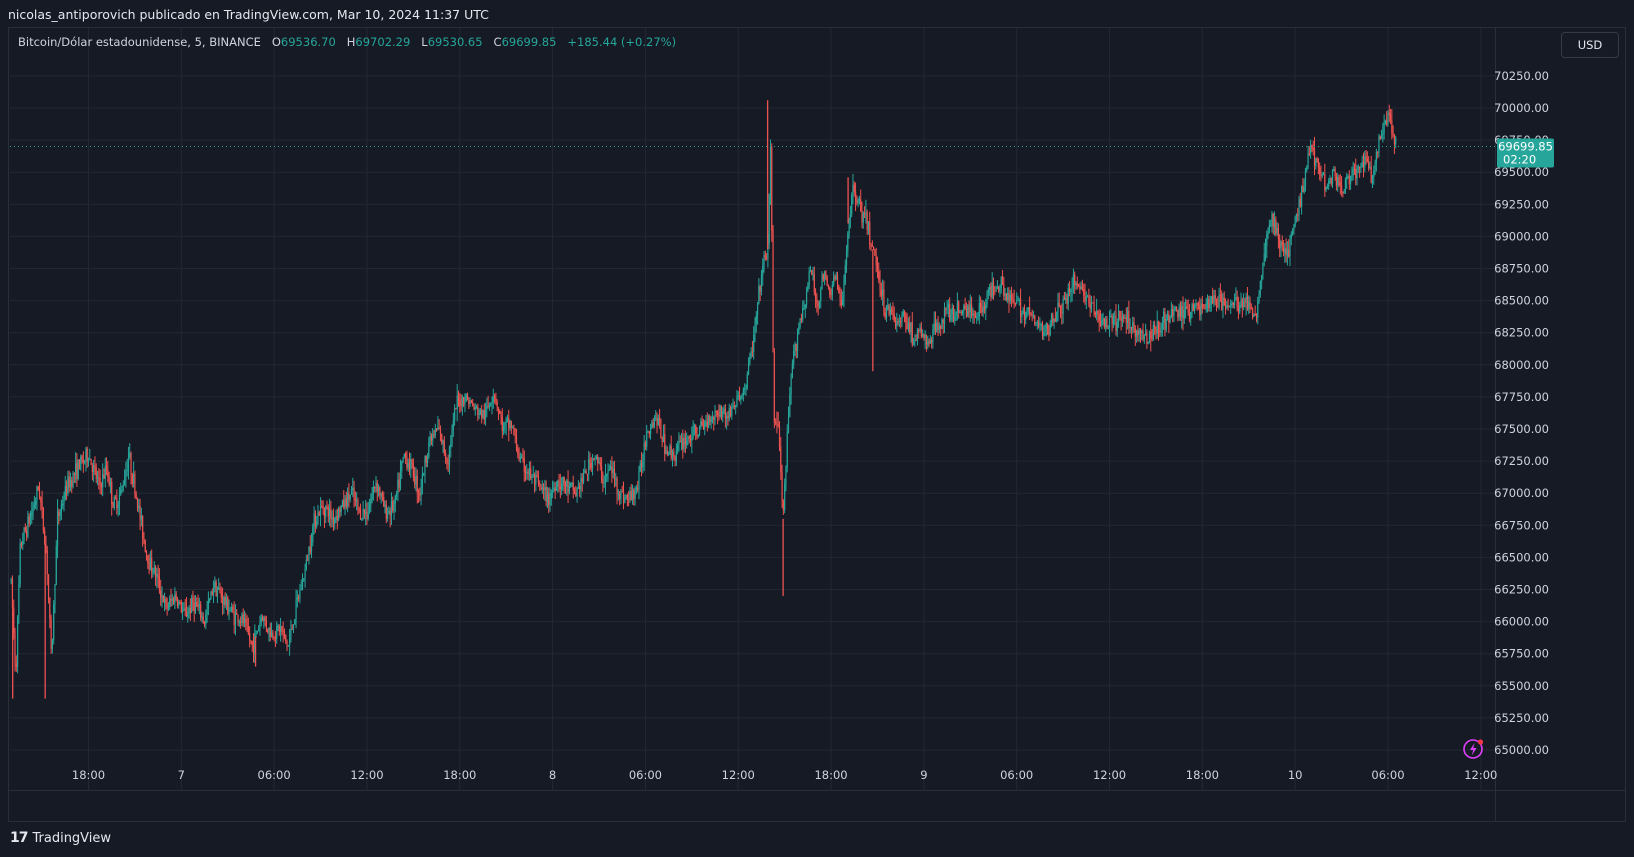 The image size is (1634, 857). What do you see at coordinates (139, 42) in the screenshot?
I see `symbol-name: Bitcoin/Dólar estadounidense, 5, BINANCE` at bounding box center [139, 42].